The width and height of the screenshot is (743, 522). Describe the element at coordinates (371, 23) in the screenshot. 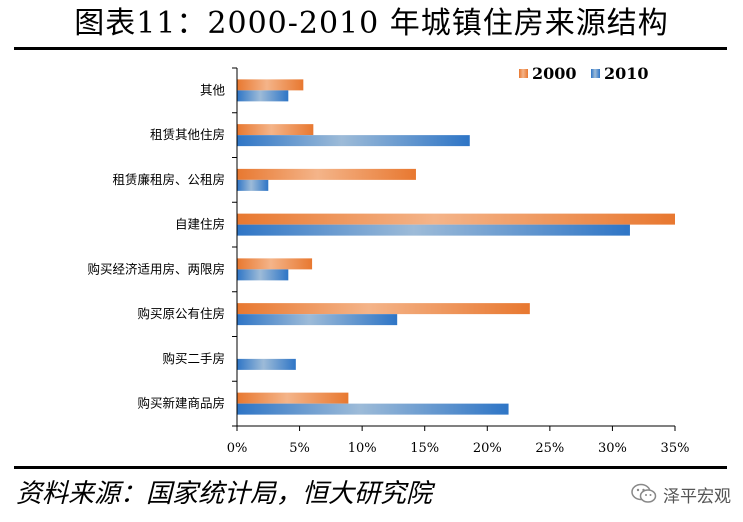

I see `page-title: 图表11：2000-2010 年城镇住房来源结构` at that location.